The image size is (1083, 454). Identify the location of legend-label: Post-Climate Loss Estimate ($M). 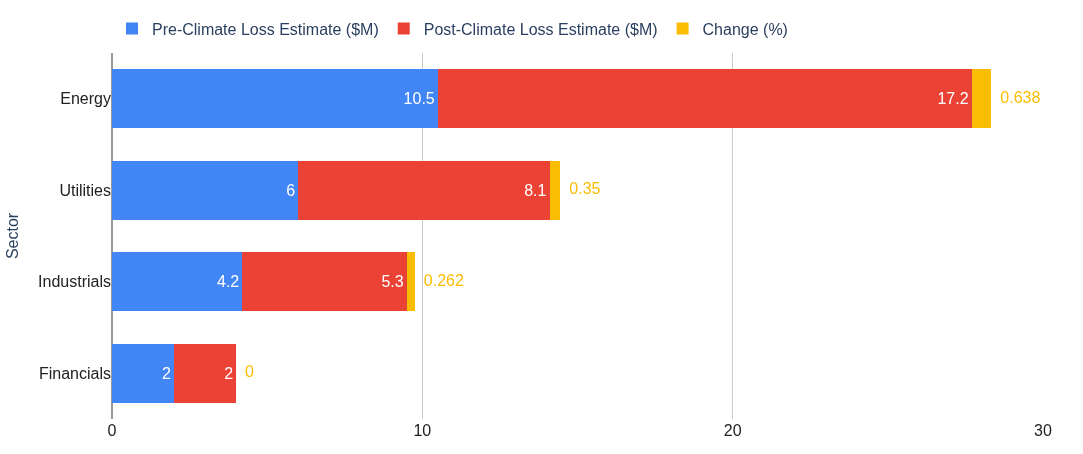
(540, 29).